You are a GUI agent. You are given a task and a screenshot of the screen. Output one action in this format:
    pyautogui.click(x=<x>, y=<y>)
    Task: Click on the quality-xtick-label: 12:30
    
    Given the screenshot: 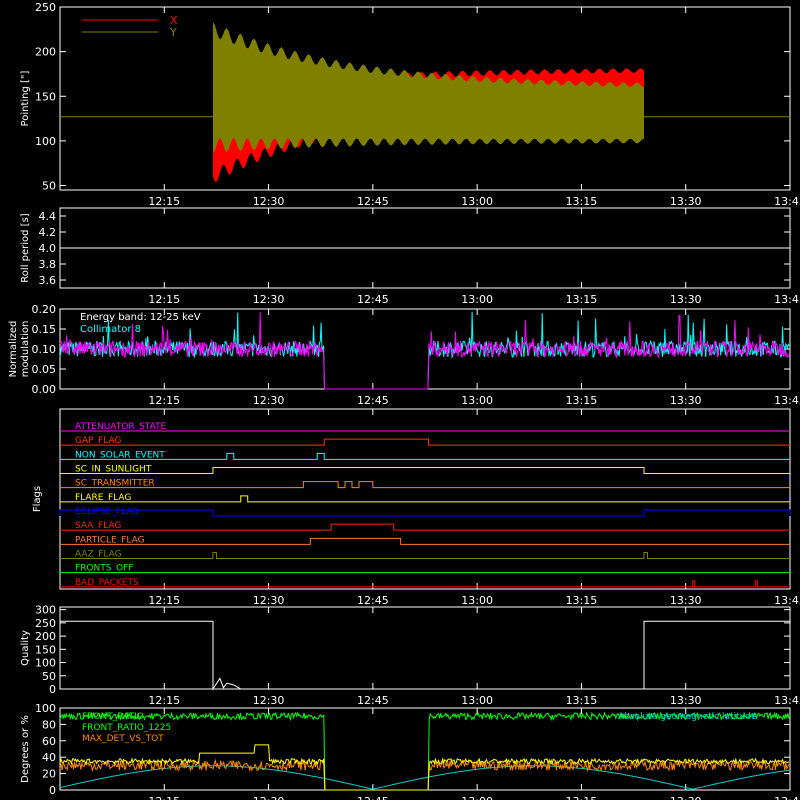 What is the action you would take?
    pyautogui.click(x=269, y=700)
    